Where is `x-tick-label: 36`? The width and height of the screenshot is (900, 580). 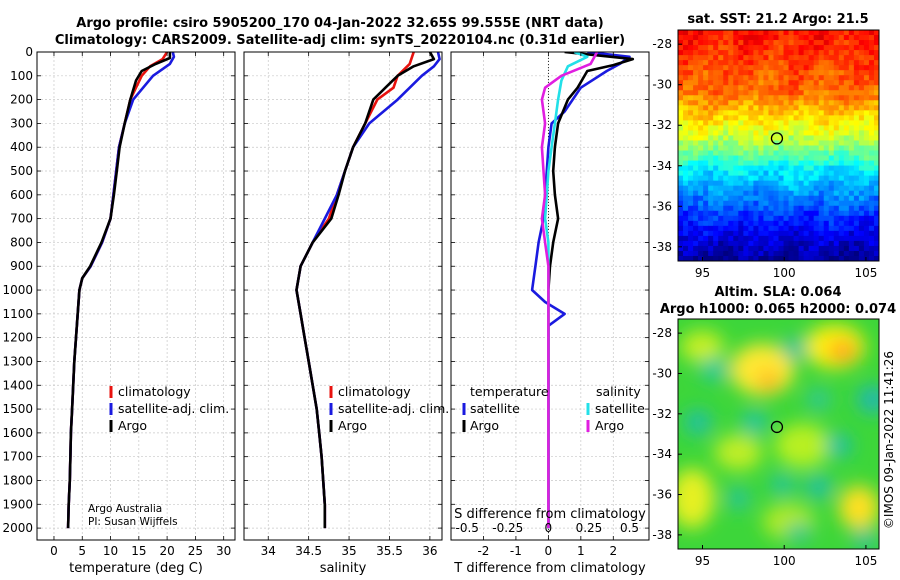
x-tick-label: 36 is located at coordinates (429, 551).